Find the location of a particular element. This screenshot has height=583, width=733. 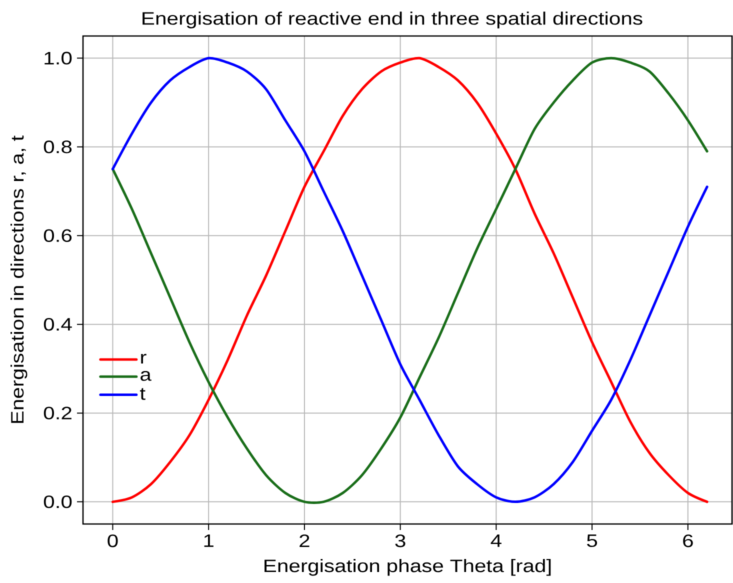

x-tick-label: 5 is located at coordinates (592, 541).